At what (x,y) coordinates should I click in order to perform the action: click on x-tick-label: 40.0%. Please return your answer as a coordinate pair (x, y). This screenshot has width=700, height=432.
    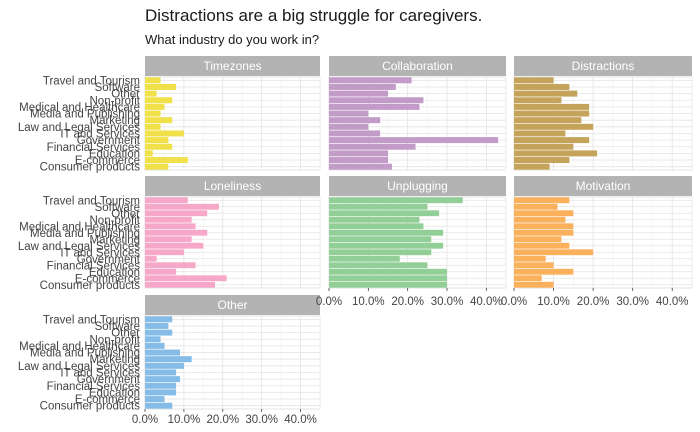
    Looking at the image, I should click on (672, 302).